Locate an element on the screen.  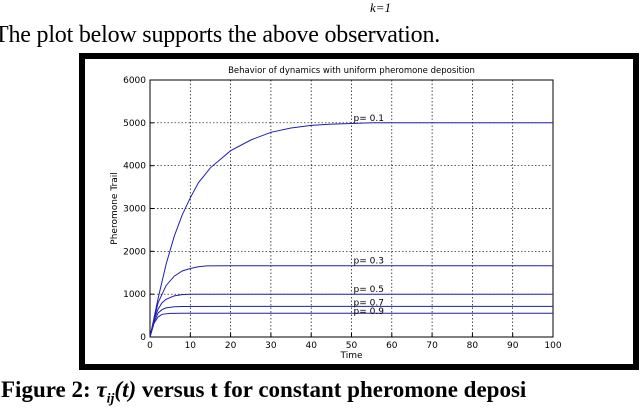
x-tick-label: 90 is located at coordinates (513, 346).